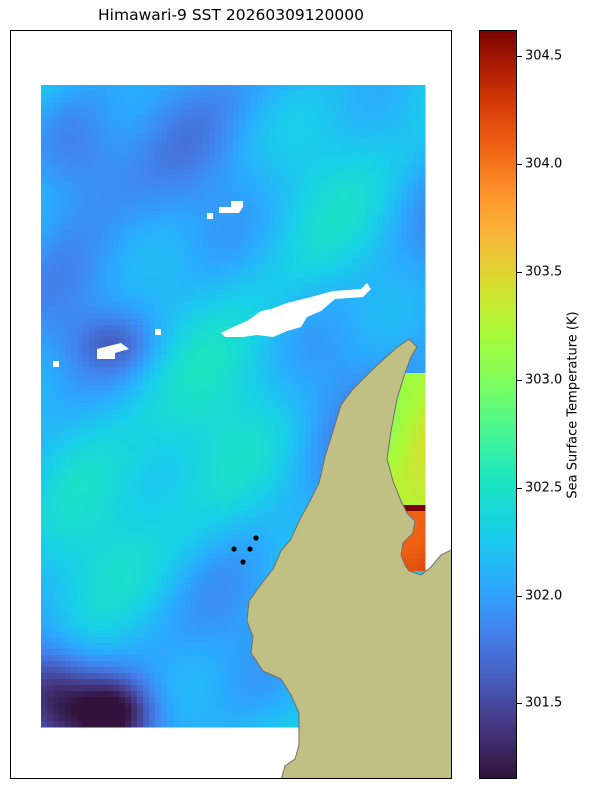  Describe the element at coordinates (544, 164) in the screenshot. I see `colorbar-tick-label: 304.0` at that location.